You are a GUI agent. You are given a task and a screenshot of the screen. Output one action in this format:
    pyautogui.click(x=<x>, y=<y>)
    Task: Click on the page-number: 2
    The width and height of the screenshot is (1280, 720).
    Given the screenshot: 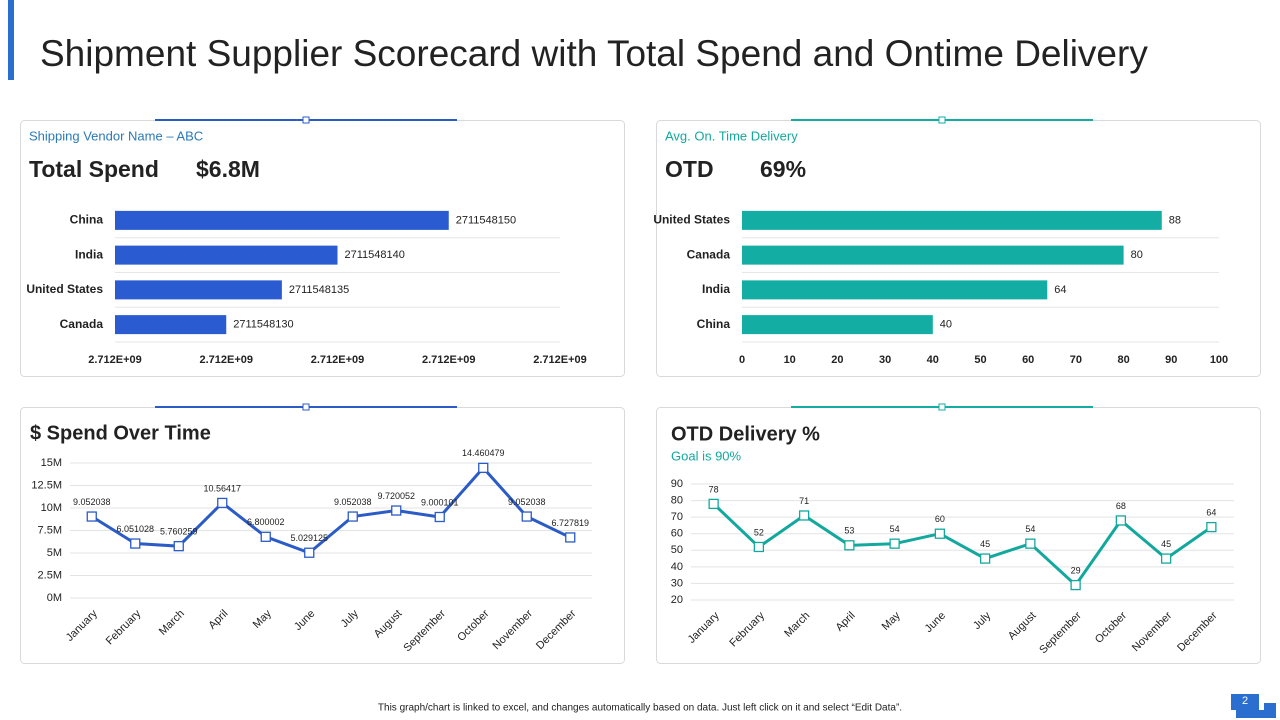 What is the action you would take?
    pyautogui.click(x=1245, y=701)
    